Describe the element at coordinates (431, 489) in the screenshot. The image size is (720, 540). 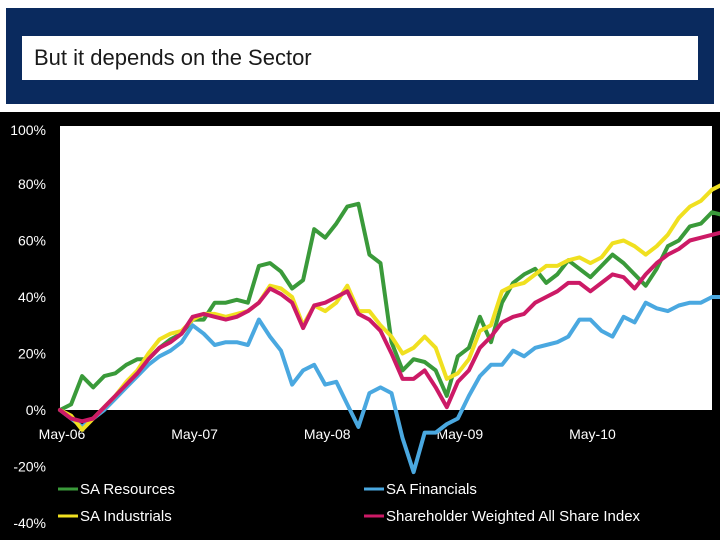
I see `legend-label: SA Financials` at that location.